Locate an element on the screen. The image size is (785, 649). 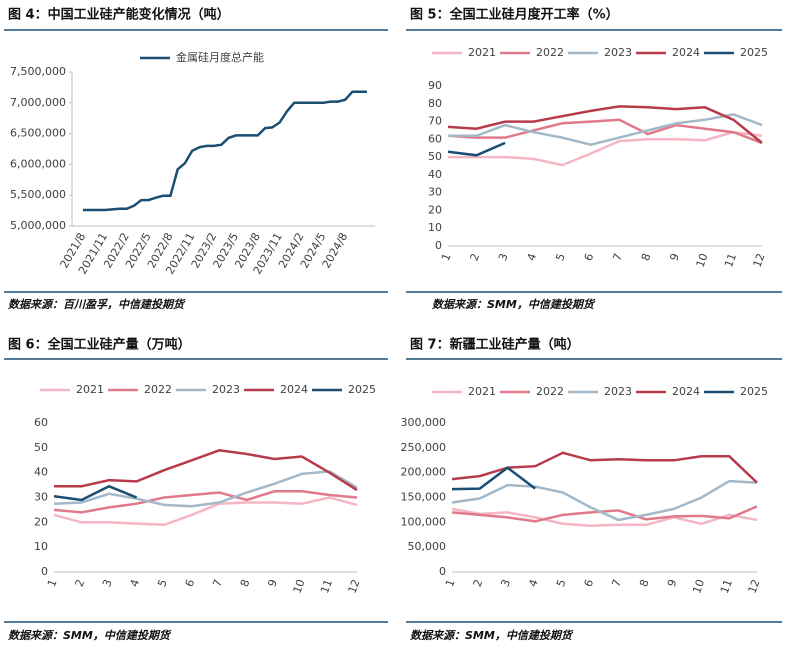
chart-title: 图 4：中国工业硅产能变化情况（吨） is located at coordinates (119, 15).